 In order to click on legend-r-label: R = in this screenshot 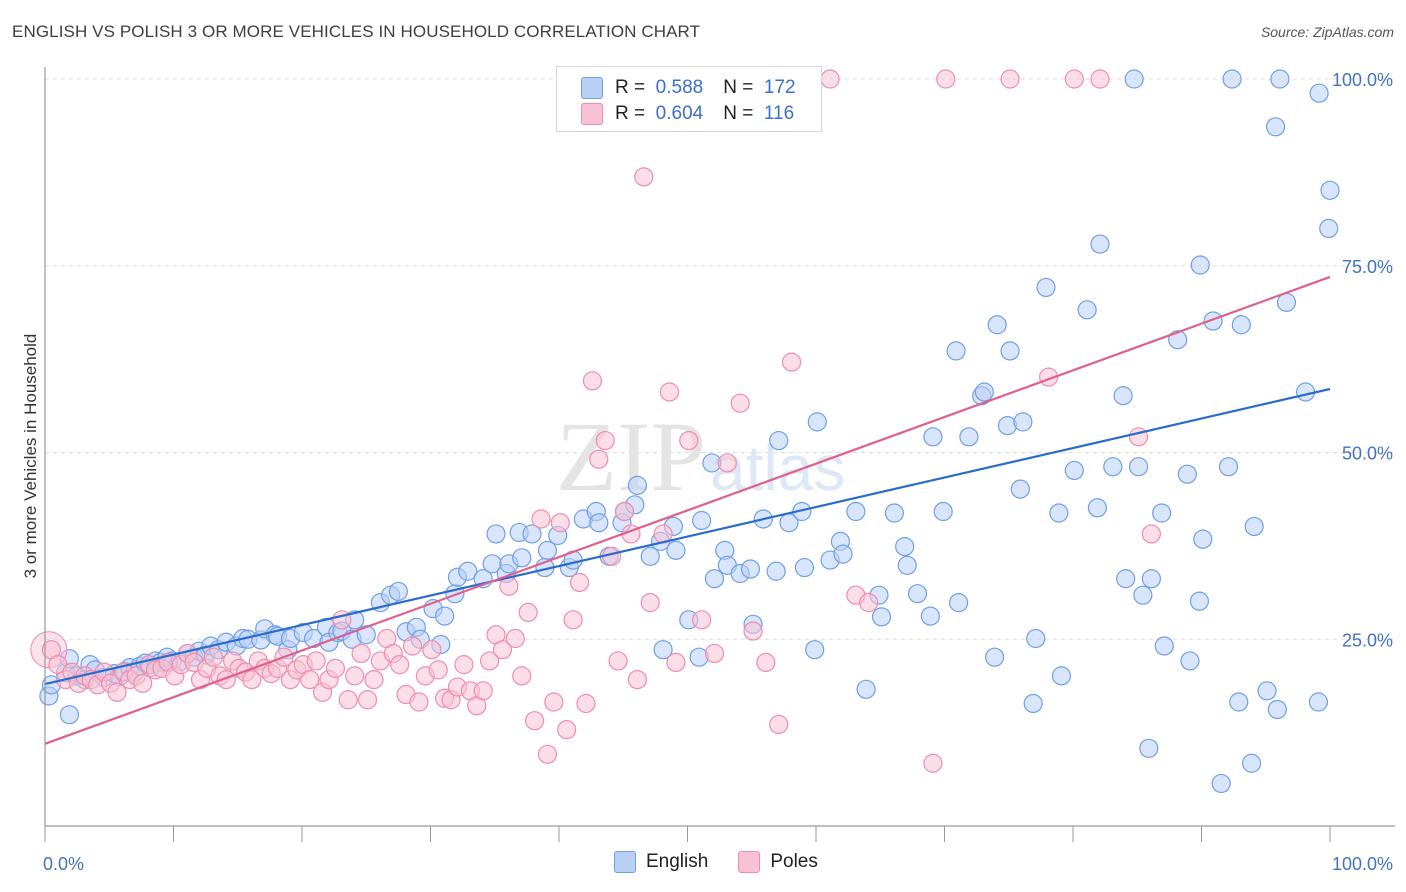, I will do `click(630, 87)`.